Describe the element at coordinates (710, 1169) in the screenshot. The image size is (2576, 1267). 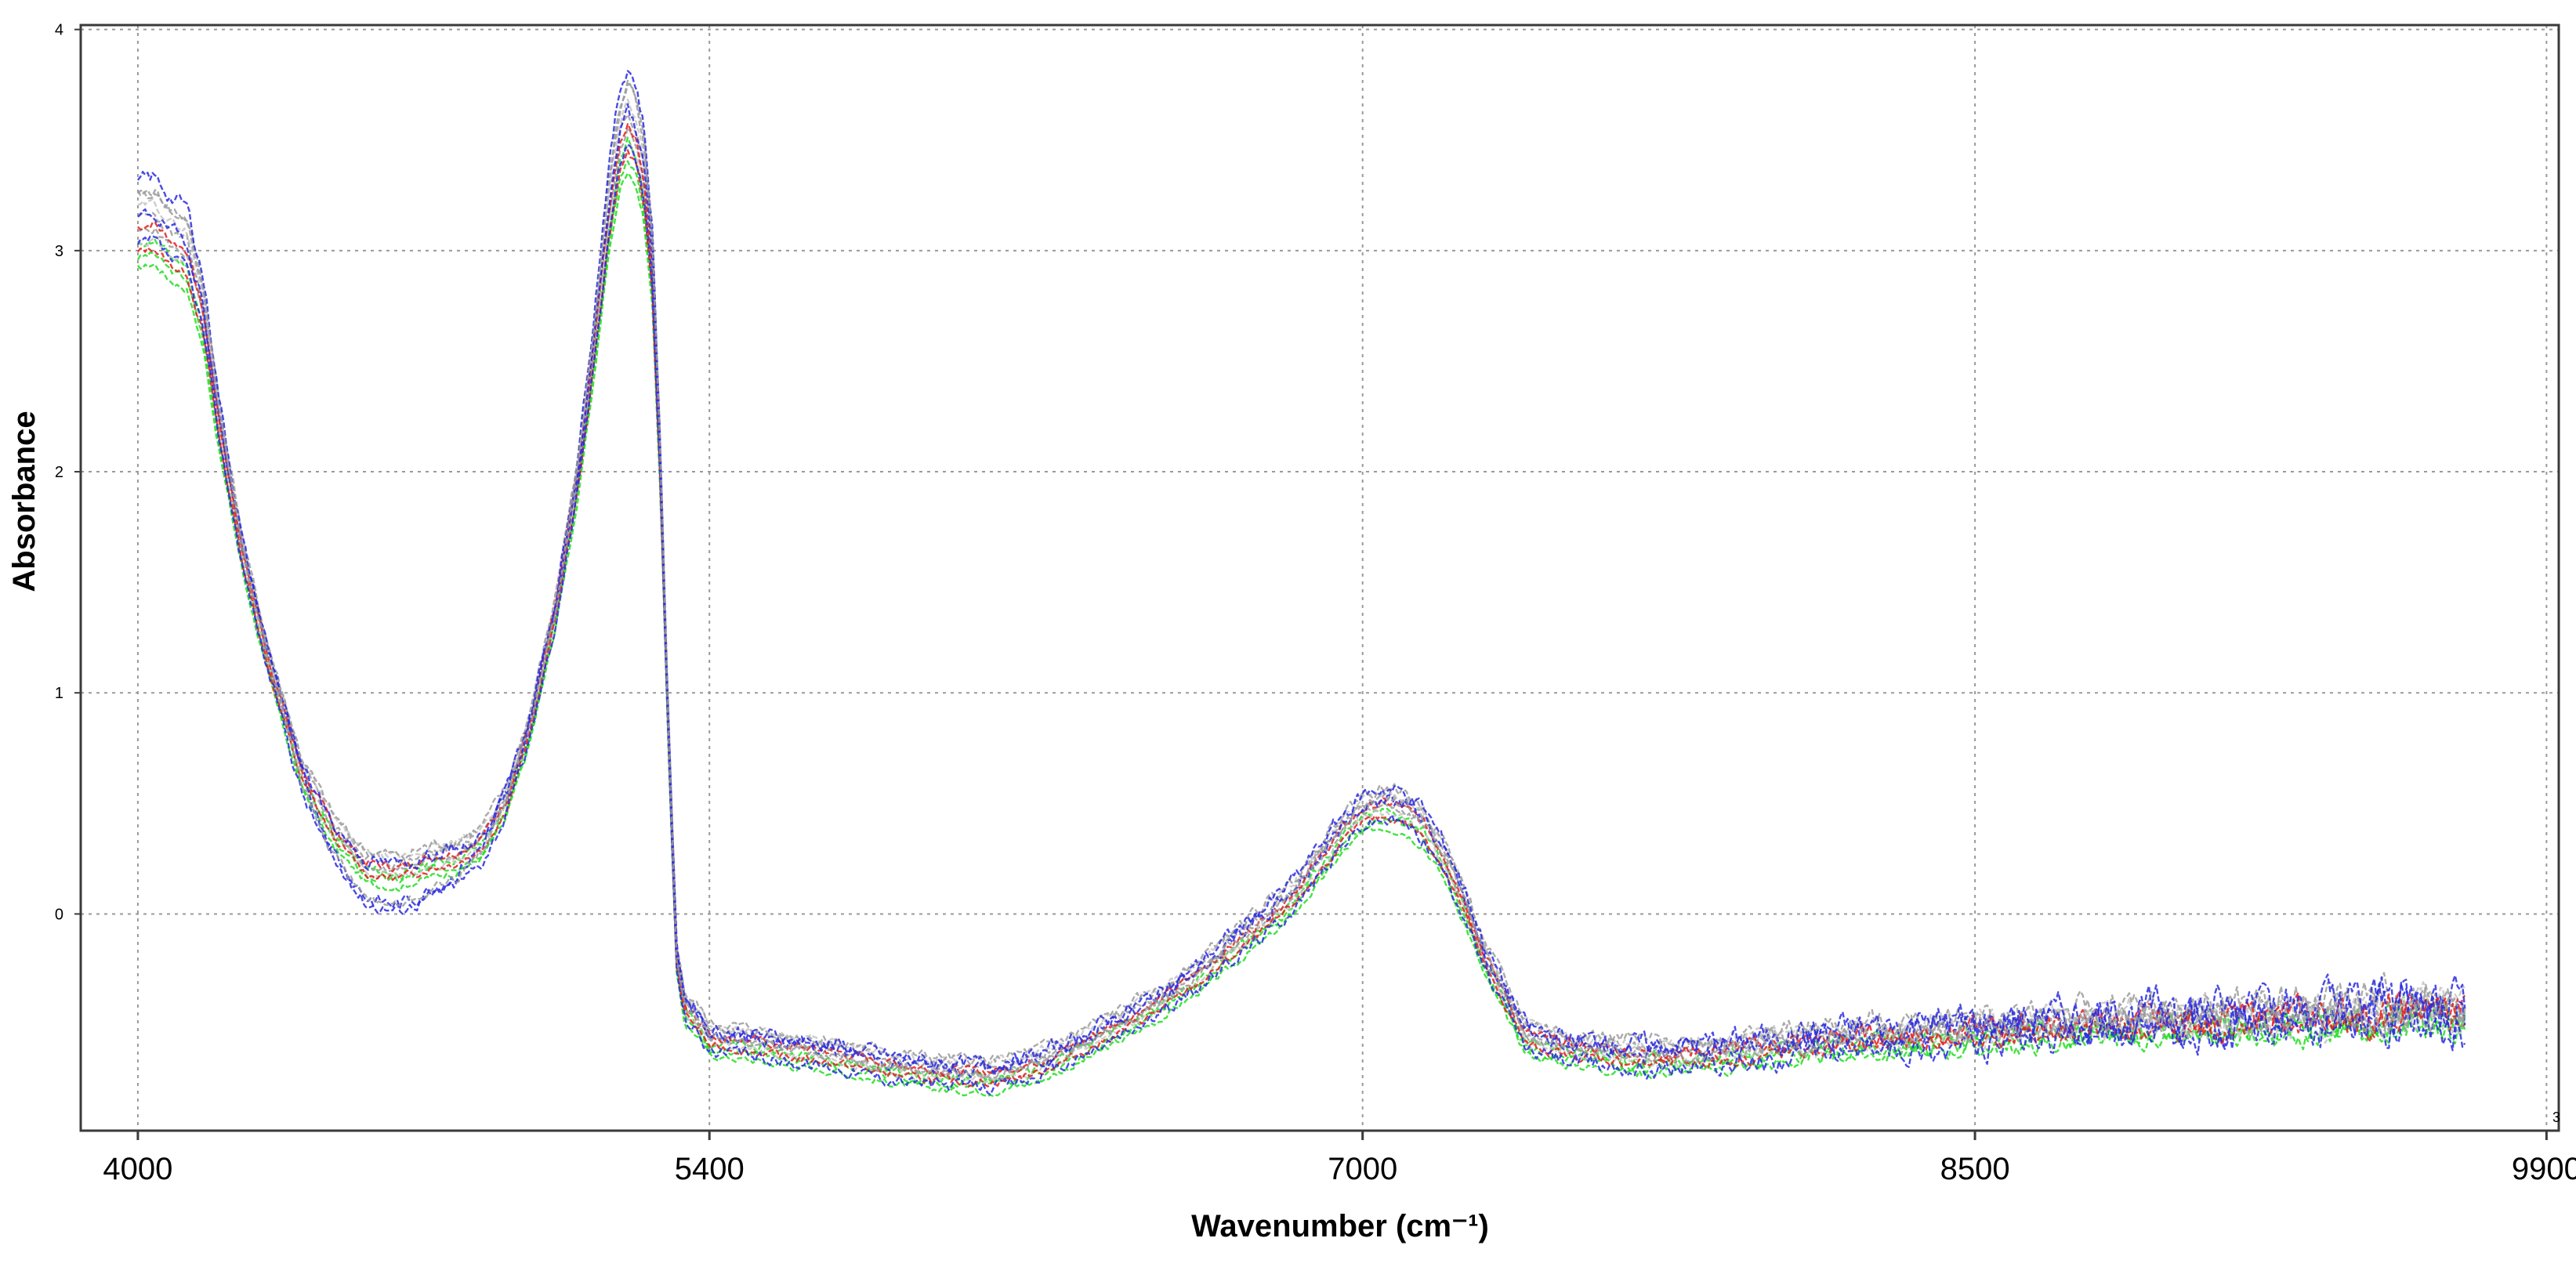
I see `x-tick-label: 5400` at that location.